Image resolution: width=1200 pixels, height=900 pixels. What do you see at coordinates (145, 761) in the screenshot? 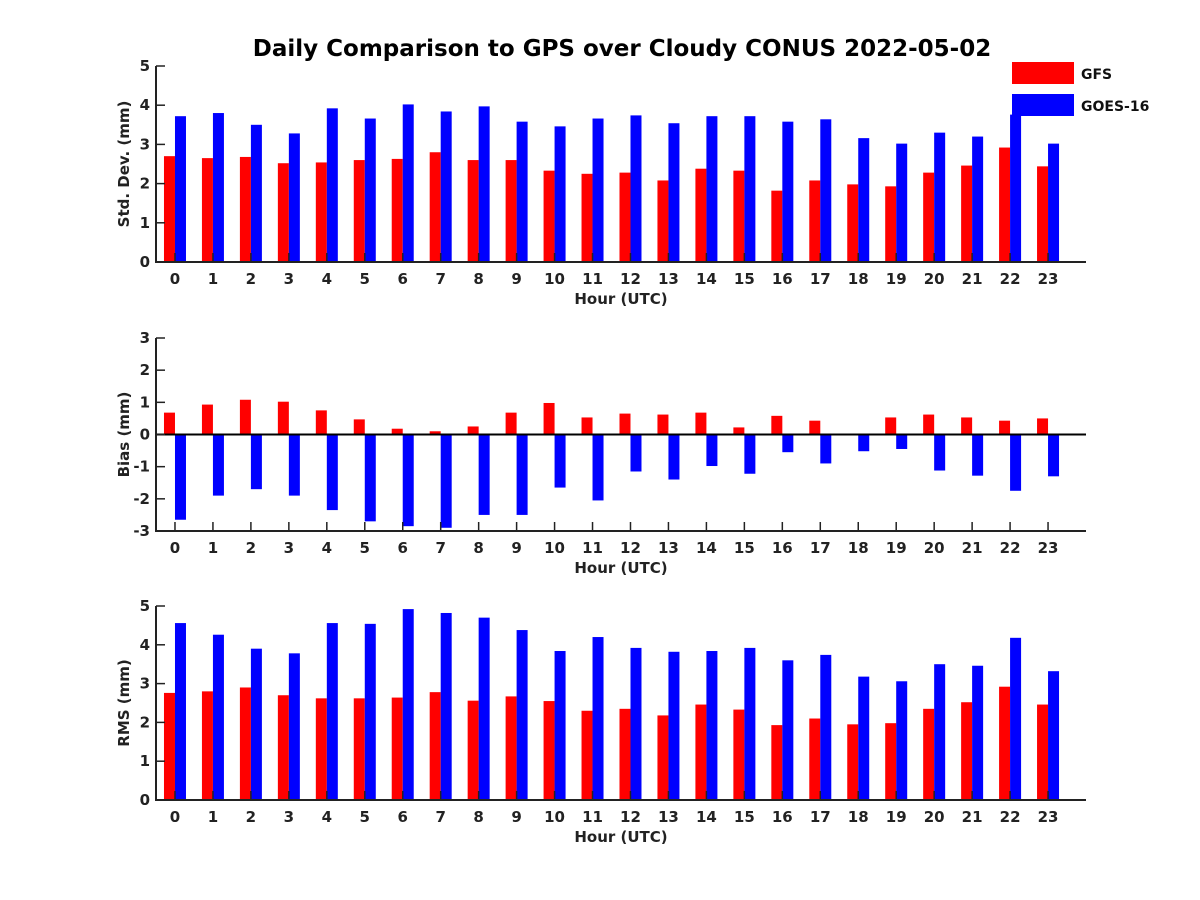
I see `y-tick-label-rms-1: 1` at bounding box center [145, 761].